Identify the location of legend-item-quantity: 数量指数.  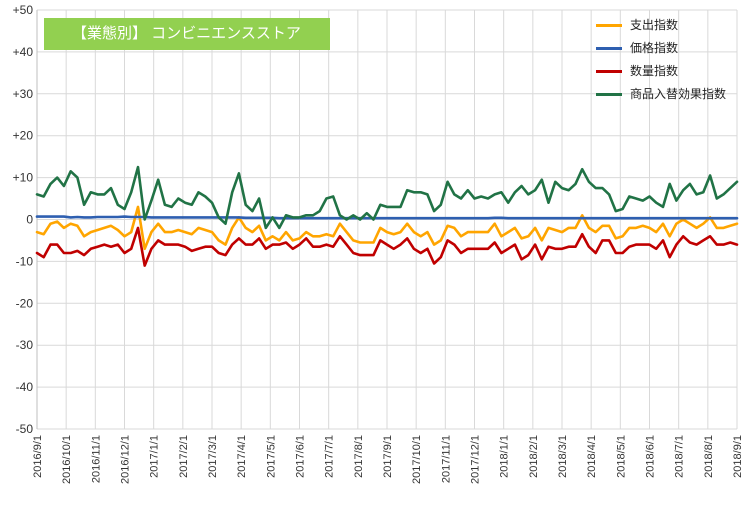
(669, 71).